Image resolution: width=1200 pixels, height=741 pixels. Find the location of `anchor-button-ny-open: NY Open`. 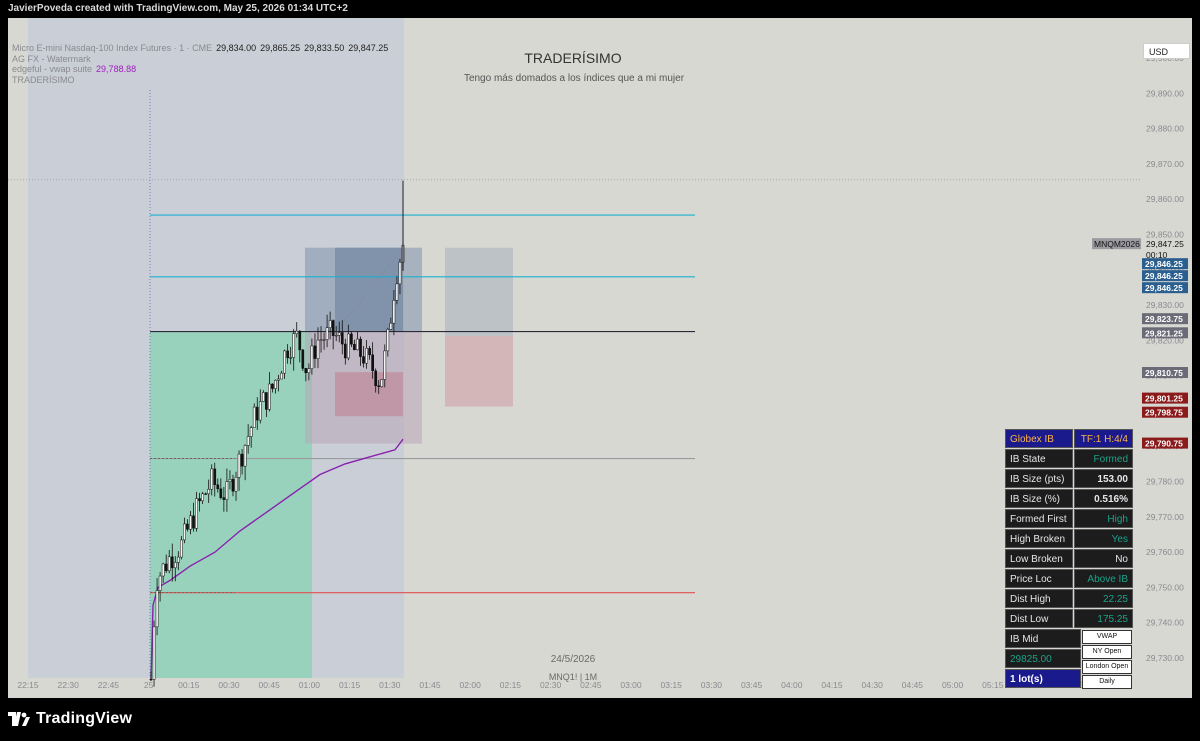

anchor-button-ny-open: NY Open is located at coordinates (1107, 652).